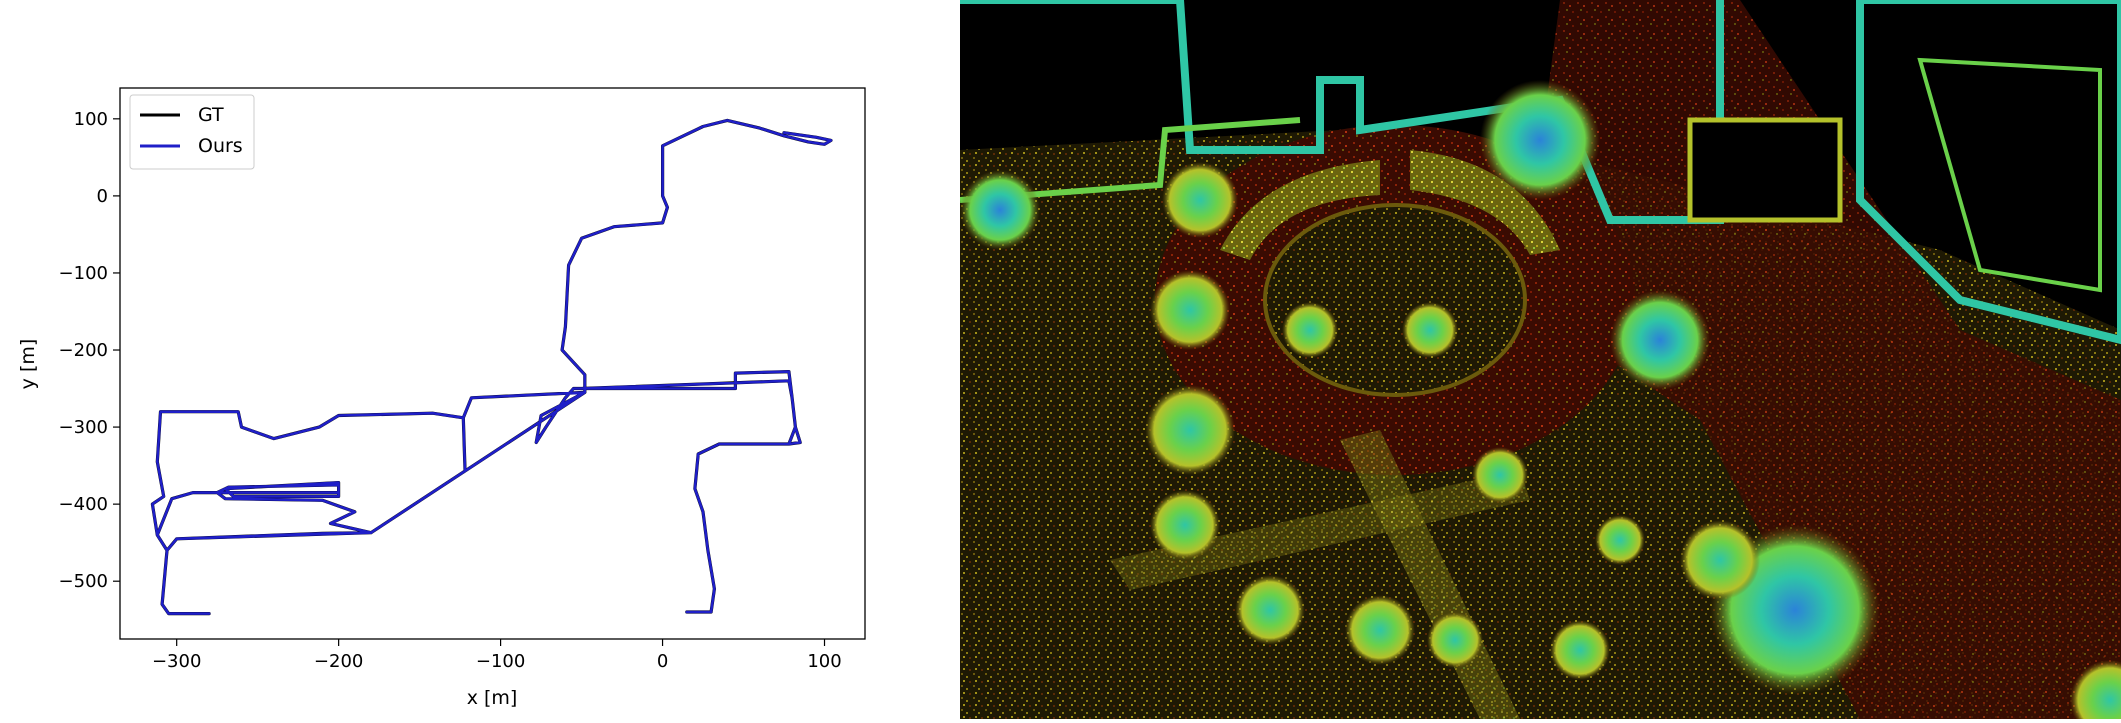  Describe the element at coordinates (28, 364) in the screenshot. I see `y-axis-label: y [m]` at that location.